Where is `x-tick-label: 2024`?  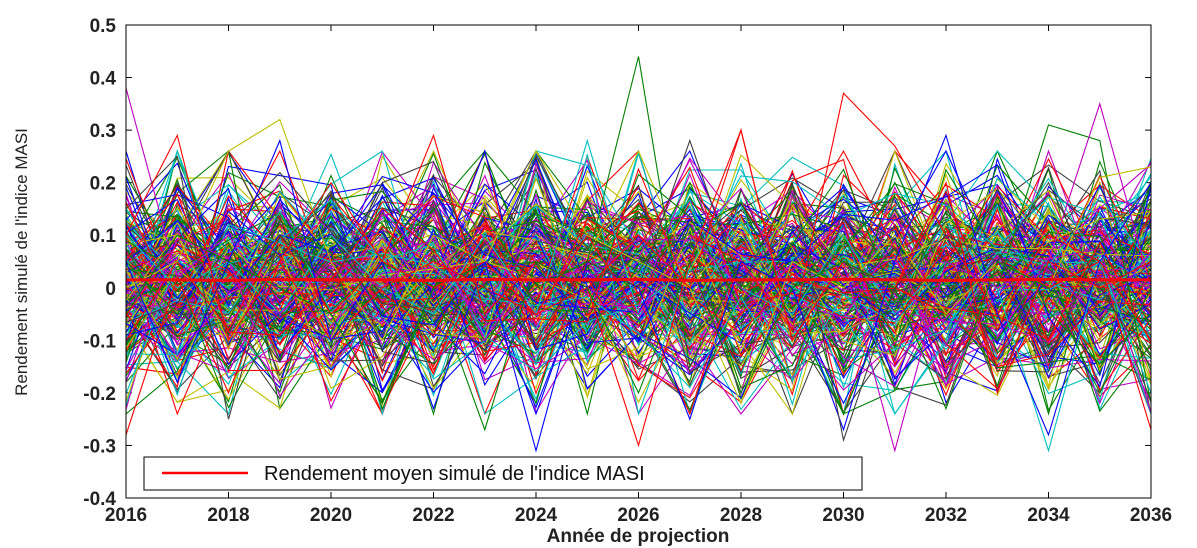
x-tick-label: 2024 is located at coordinates (536, 515).